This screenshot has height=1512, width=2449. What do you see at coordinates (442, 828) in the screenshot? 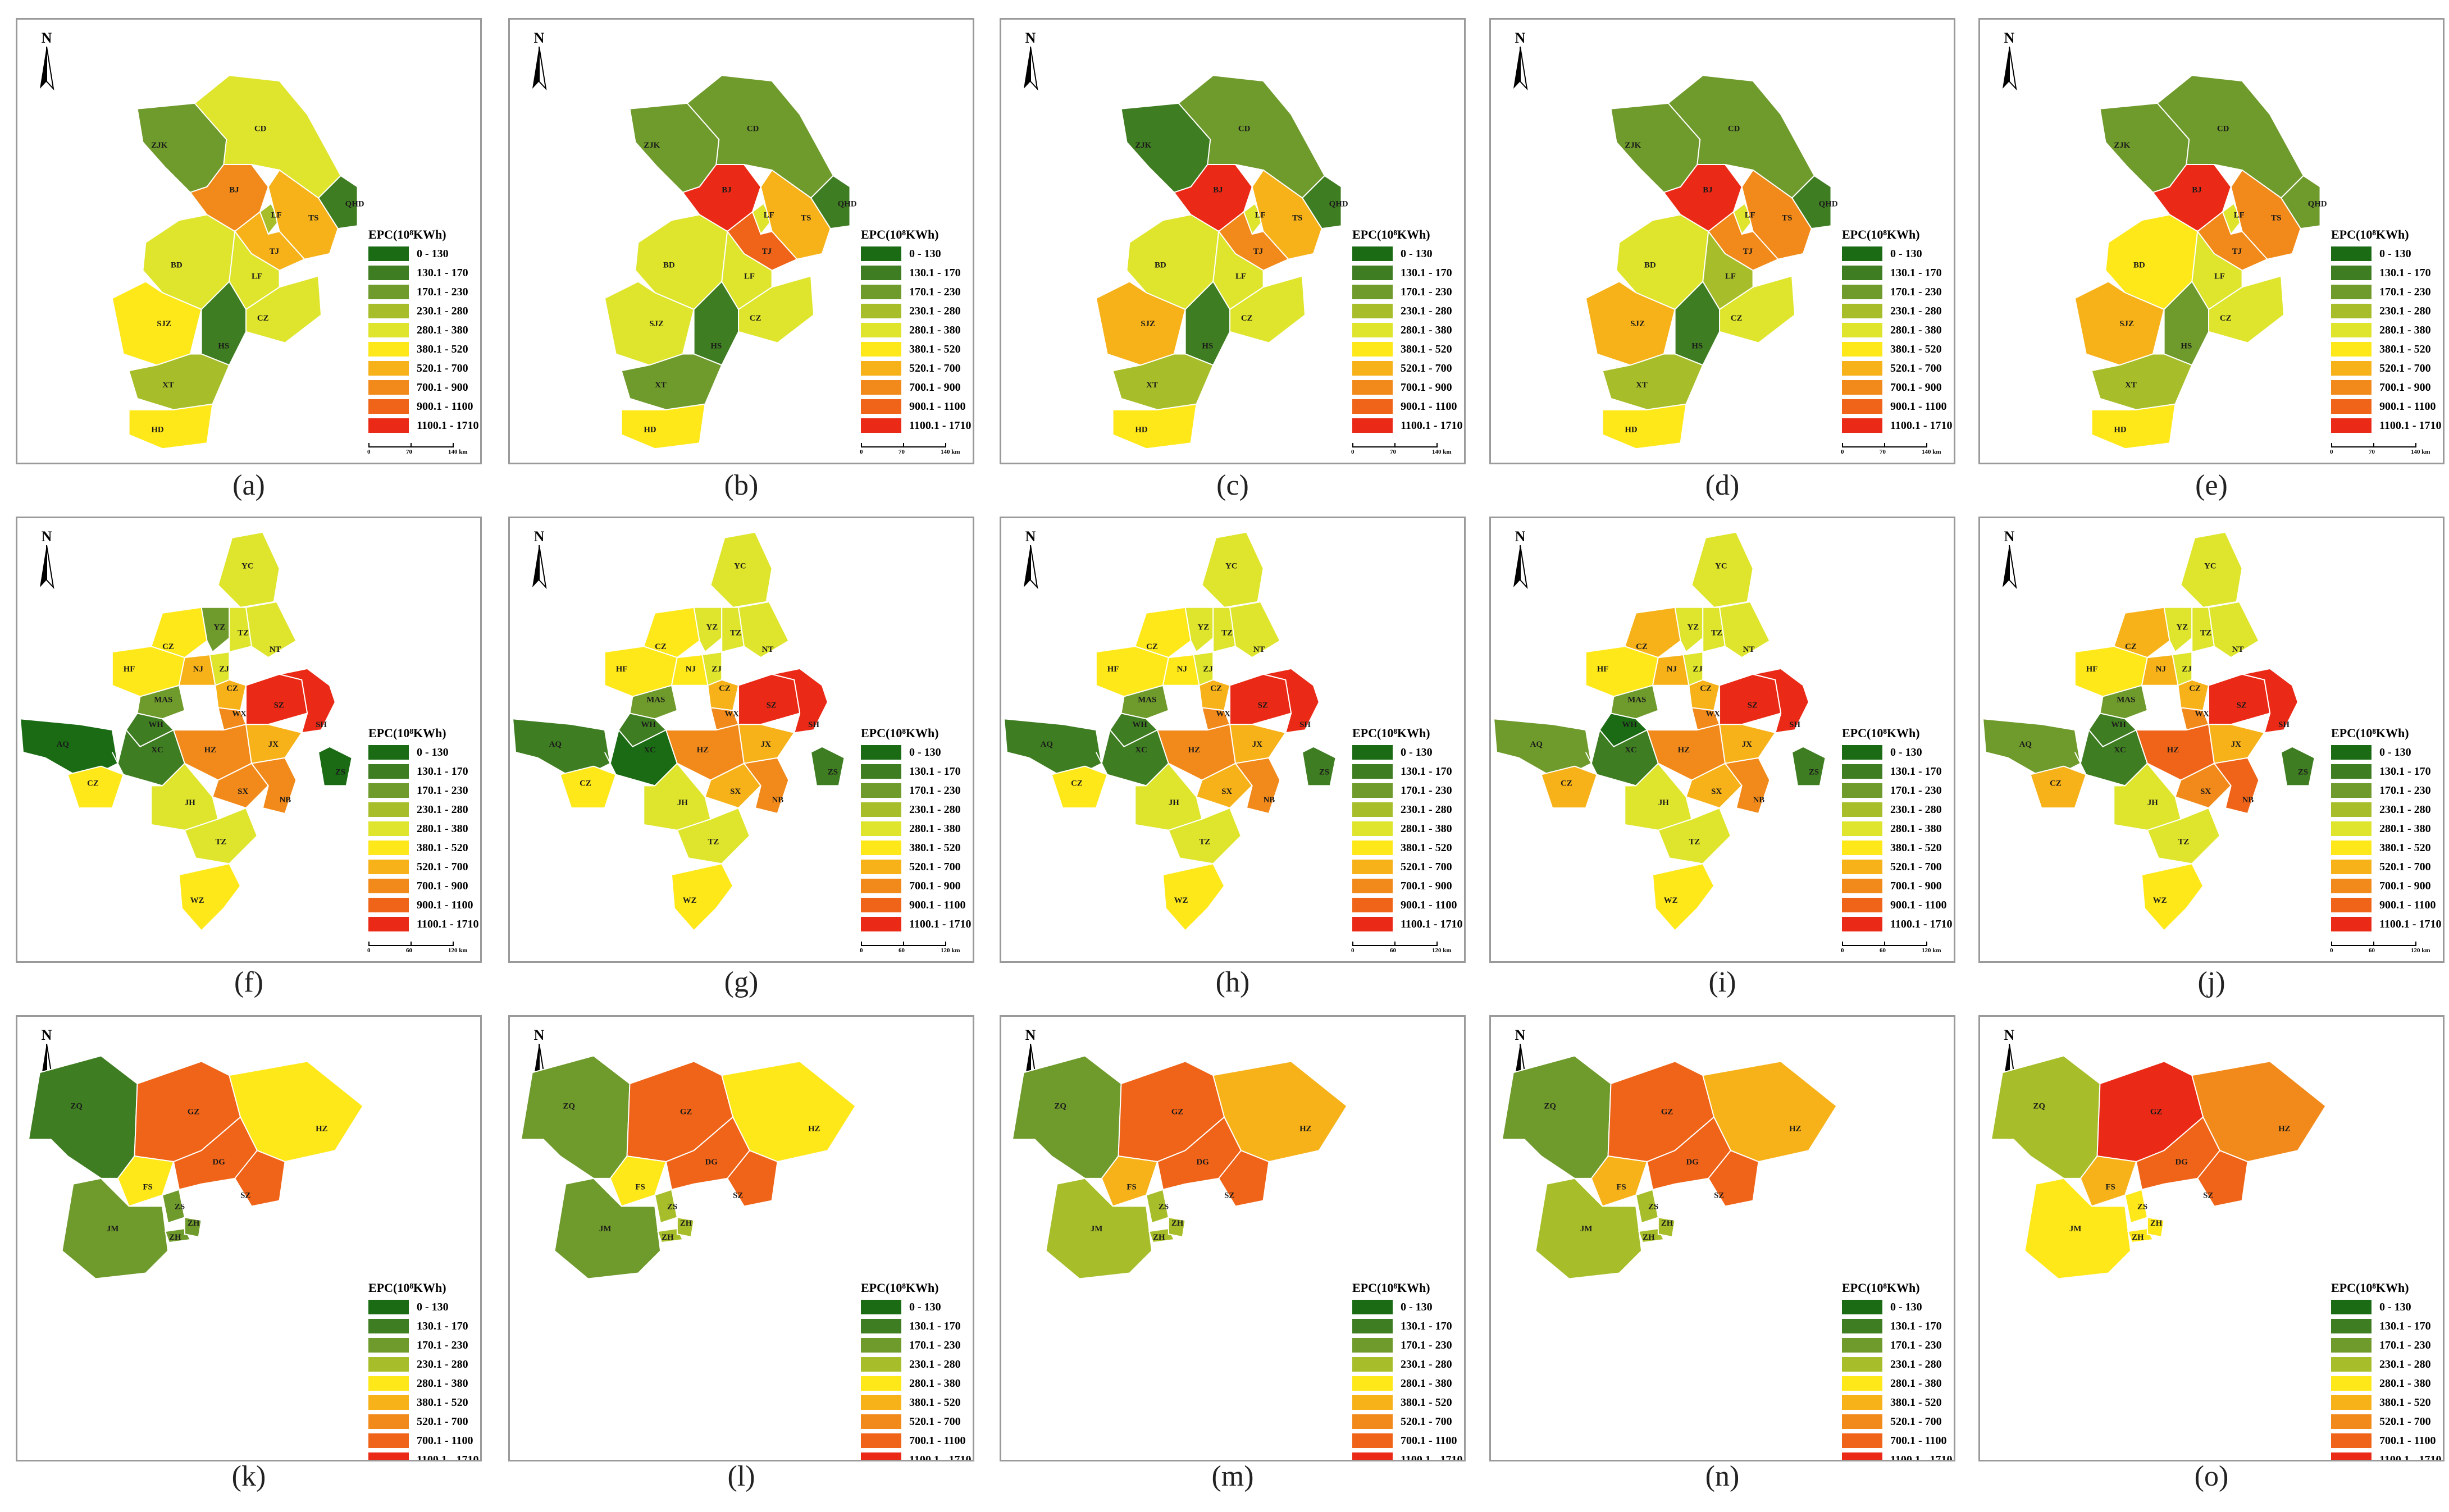
I see `legend-label: 280.1 - 380` at bounding box center [442, 828].